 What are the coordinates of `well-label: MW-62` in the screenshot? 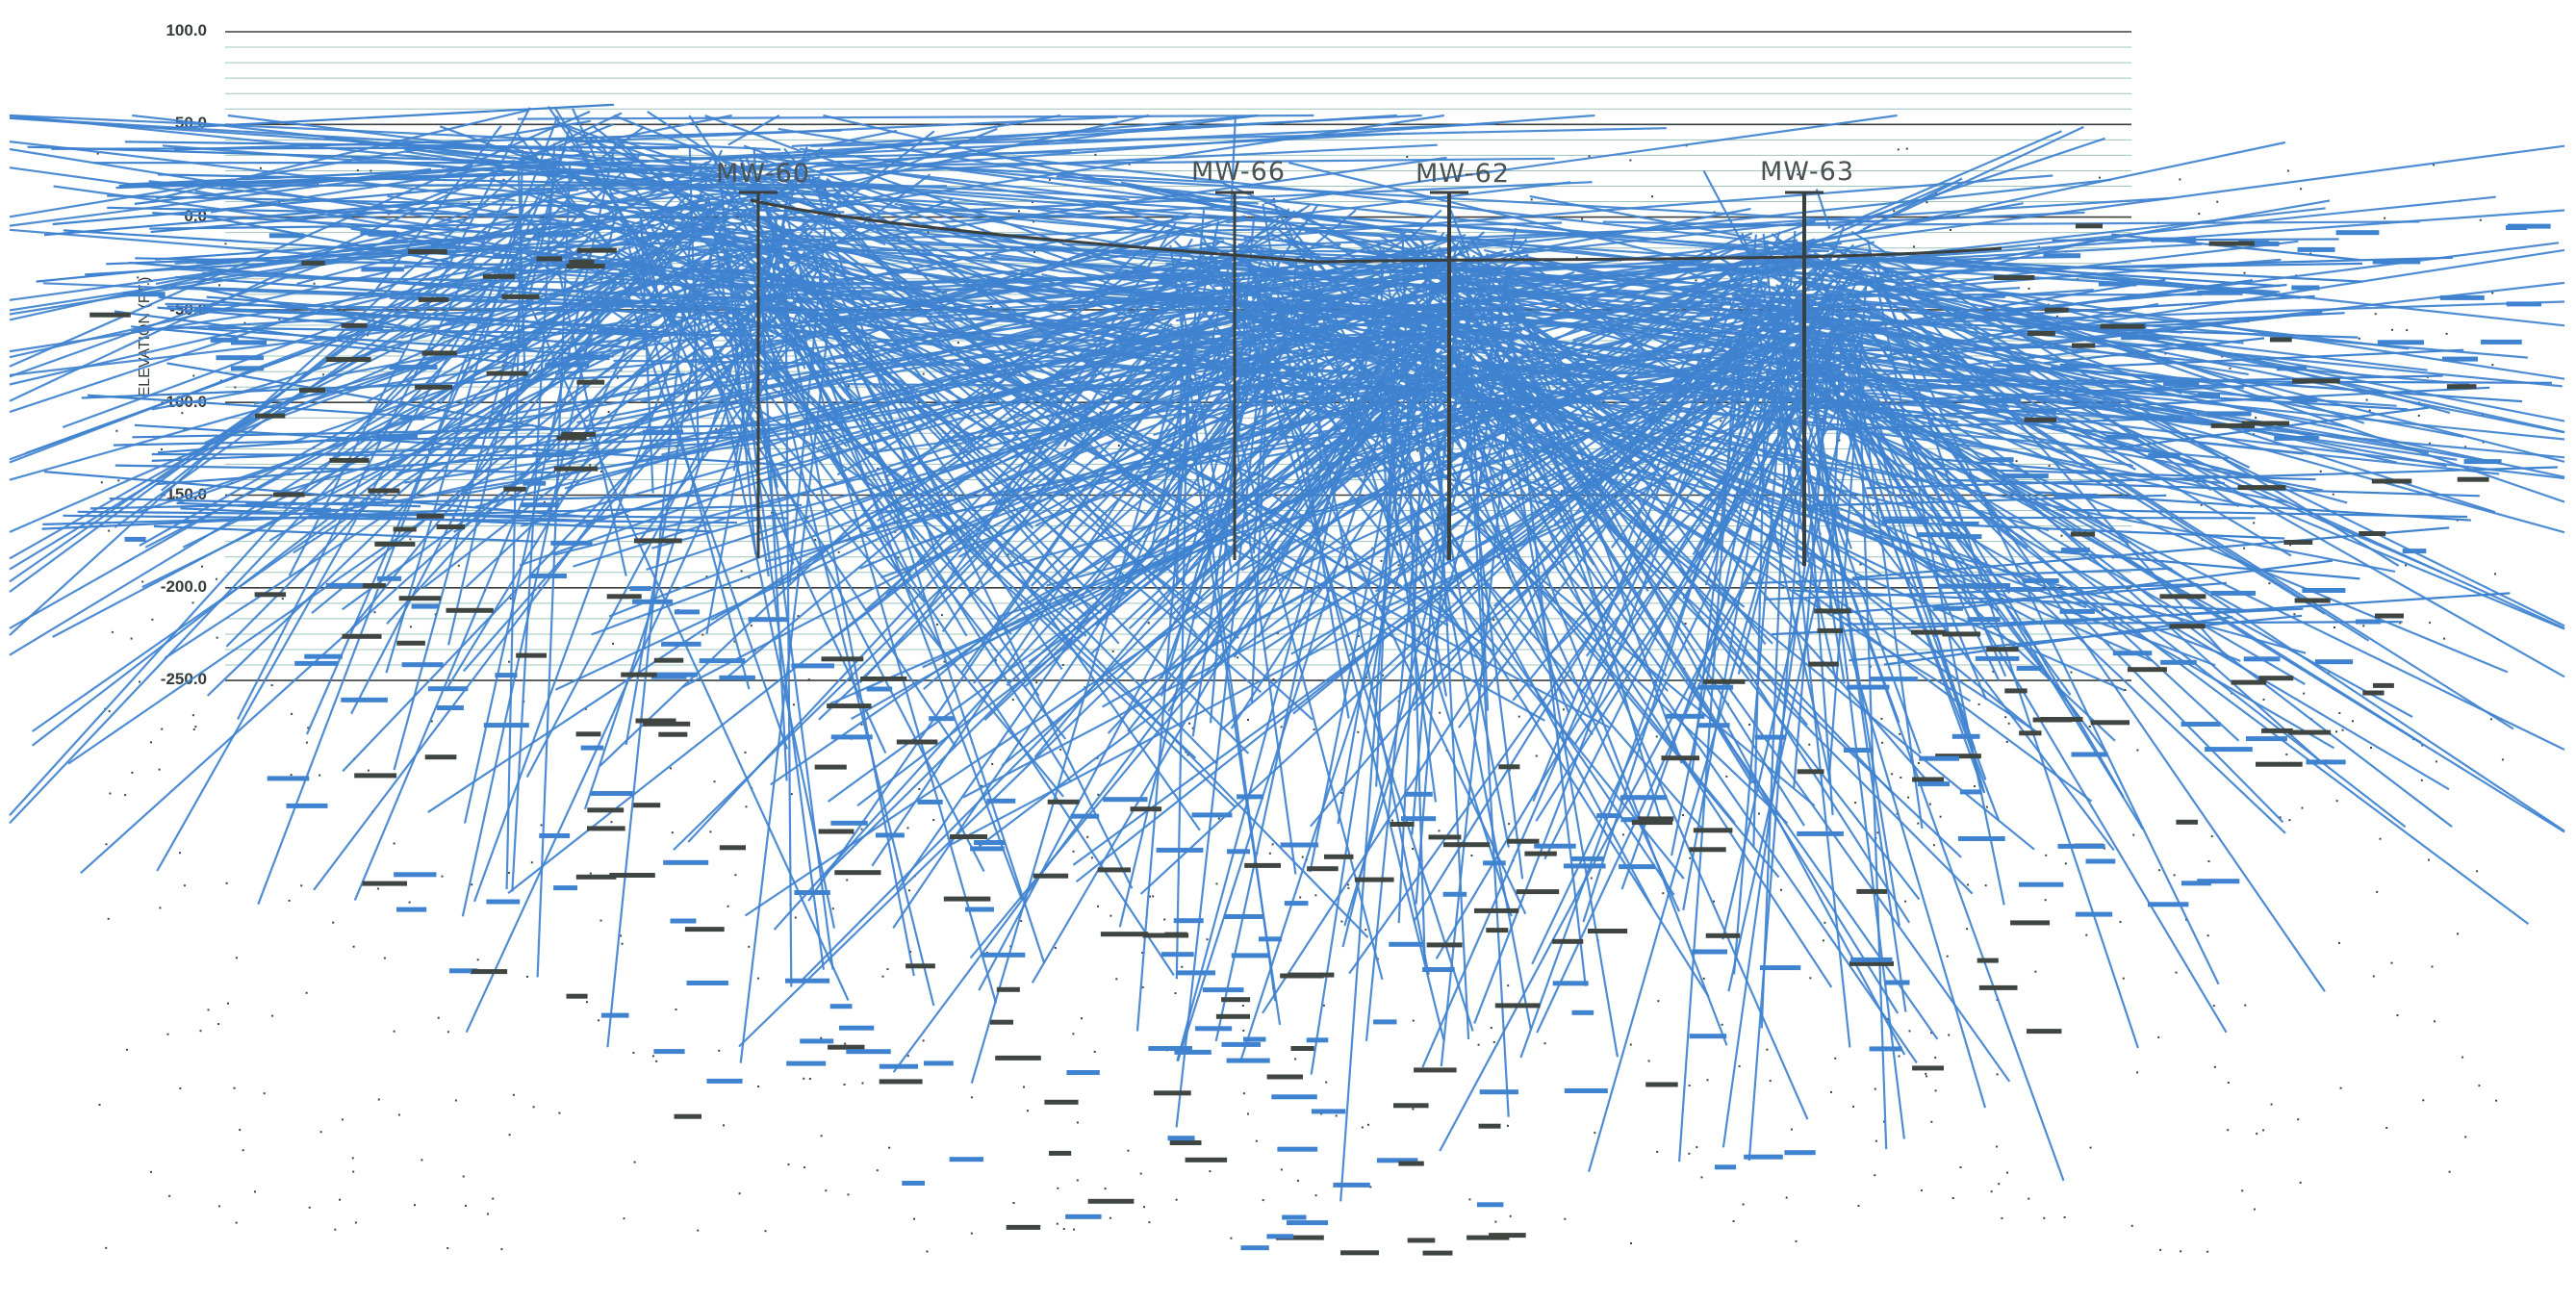 It's located at (1463, 174).